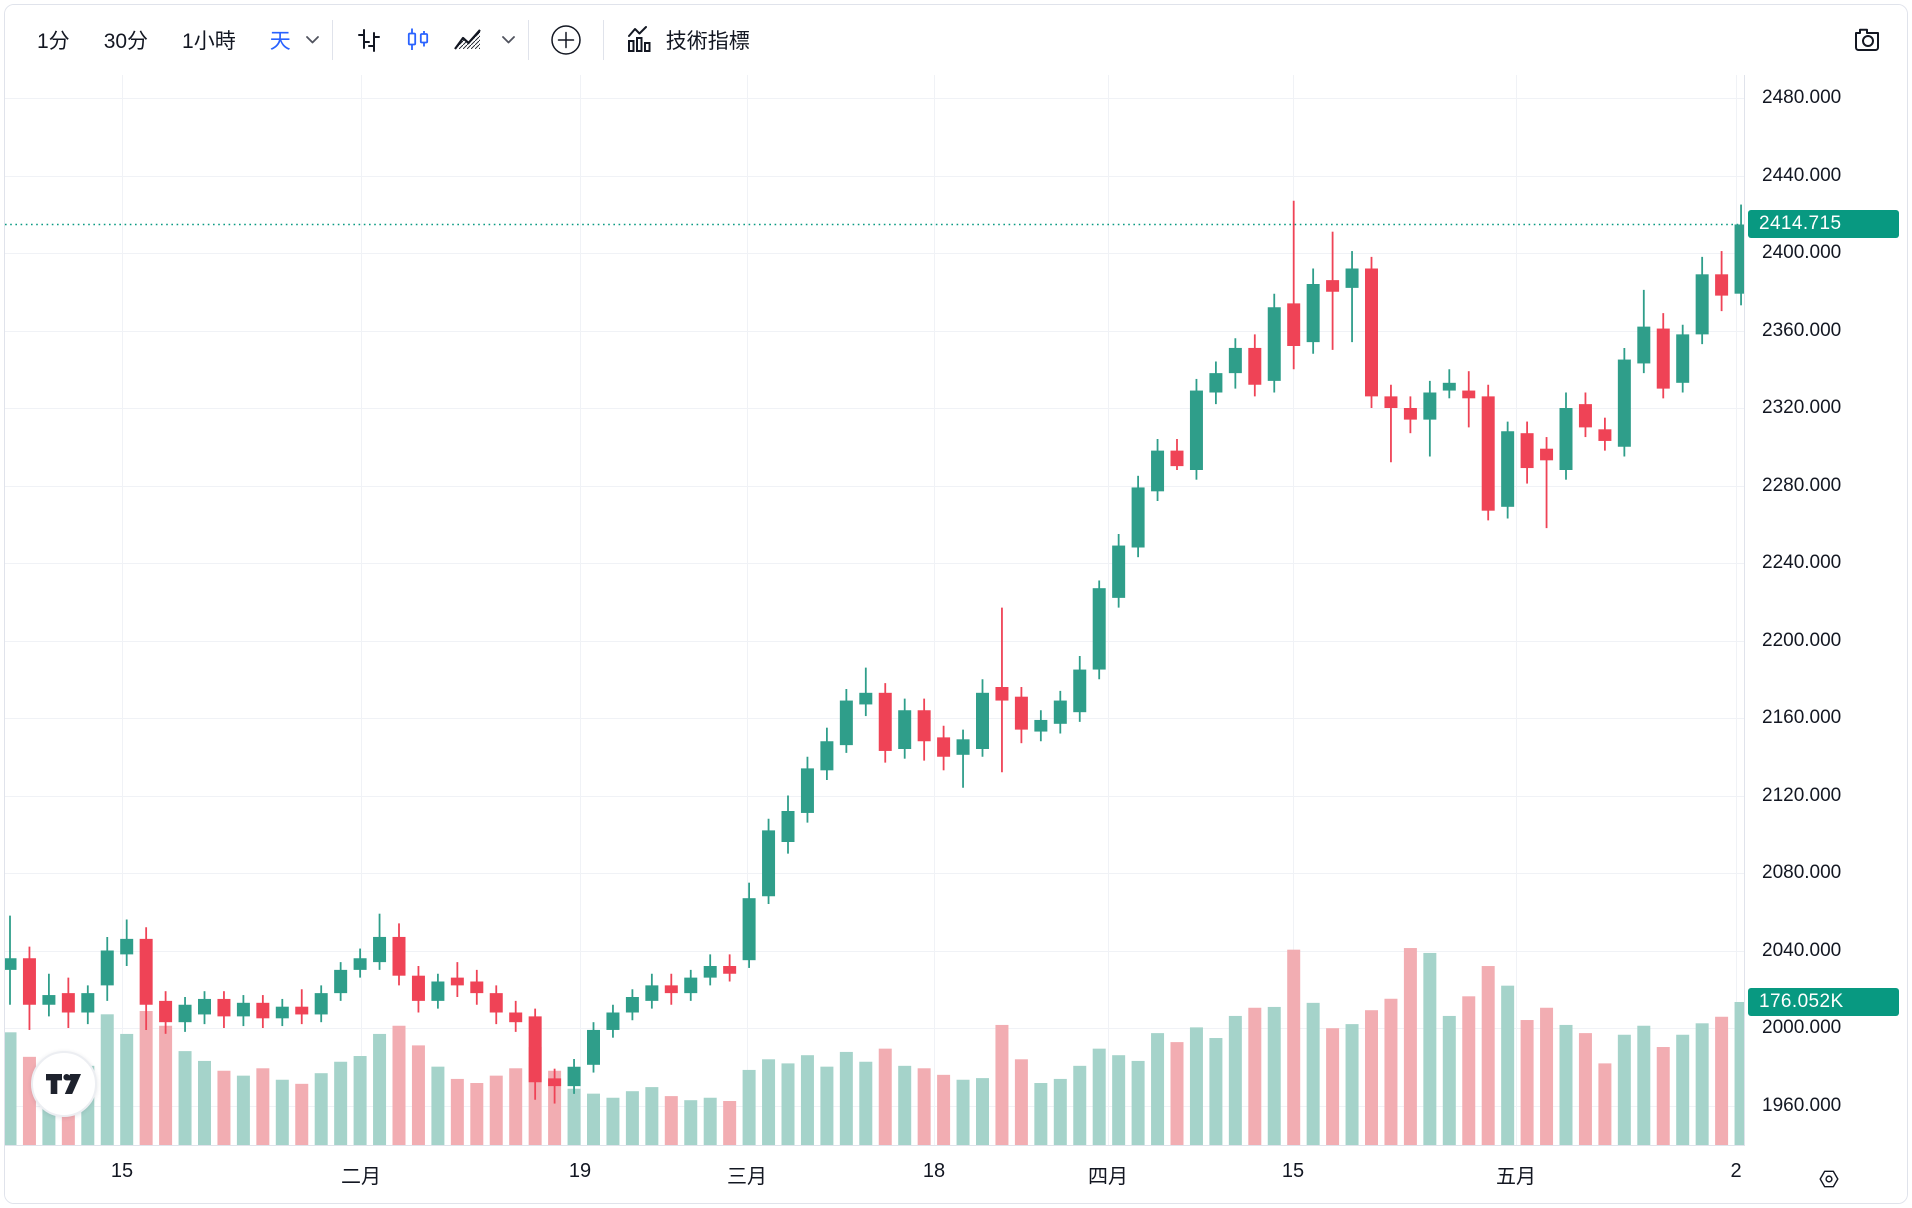 This screenshot has width=1912, height=1208. What do you see at coordinates (875, 1174) in the screenshot?
I see `time-axis: 15 二月 19 三月 18 四月 15 五月 2` at bounding box center [875, 1174].